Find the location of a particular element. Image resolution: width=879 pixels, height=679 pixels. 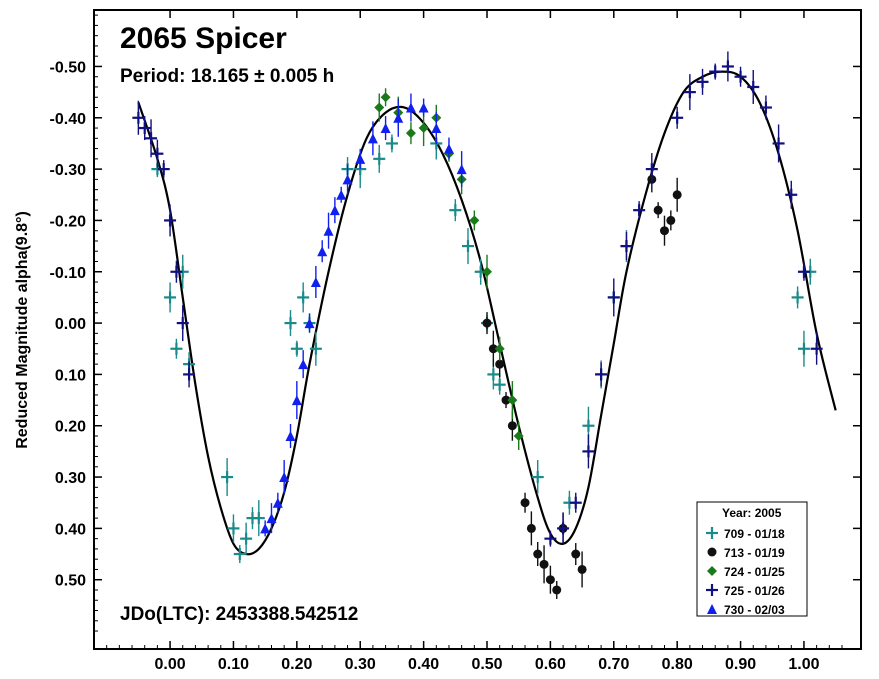

x-tick-label: 0.00 is located at coordinates (169, 664).